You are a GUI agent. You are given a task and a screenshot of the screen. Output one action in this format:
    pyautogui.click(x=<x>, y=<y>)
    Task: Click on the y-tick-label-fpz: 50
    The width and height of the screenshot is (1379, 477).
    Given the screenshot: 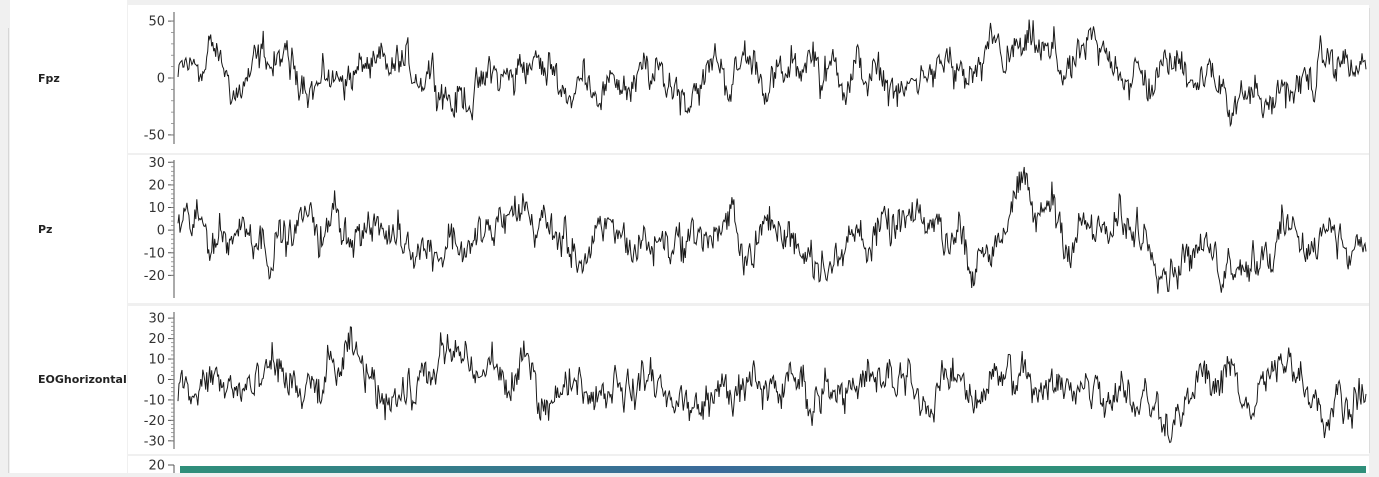 What is the action you would take?
    pyautogui.click(x=156, y=22)
    